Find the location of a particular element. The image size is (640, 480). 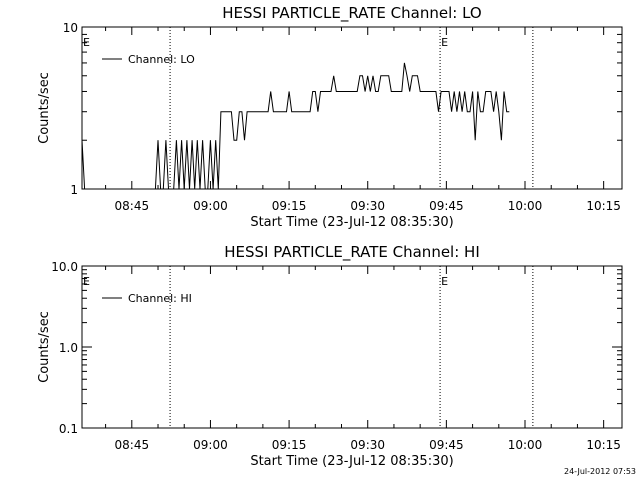

timestamp: 24-Jul-2012 07:53 is located at coordinates (600, 471).